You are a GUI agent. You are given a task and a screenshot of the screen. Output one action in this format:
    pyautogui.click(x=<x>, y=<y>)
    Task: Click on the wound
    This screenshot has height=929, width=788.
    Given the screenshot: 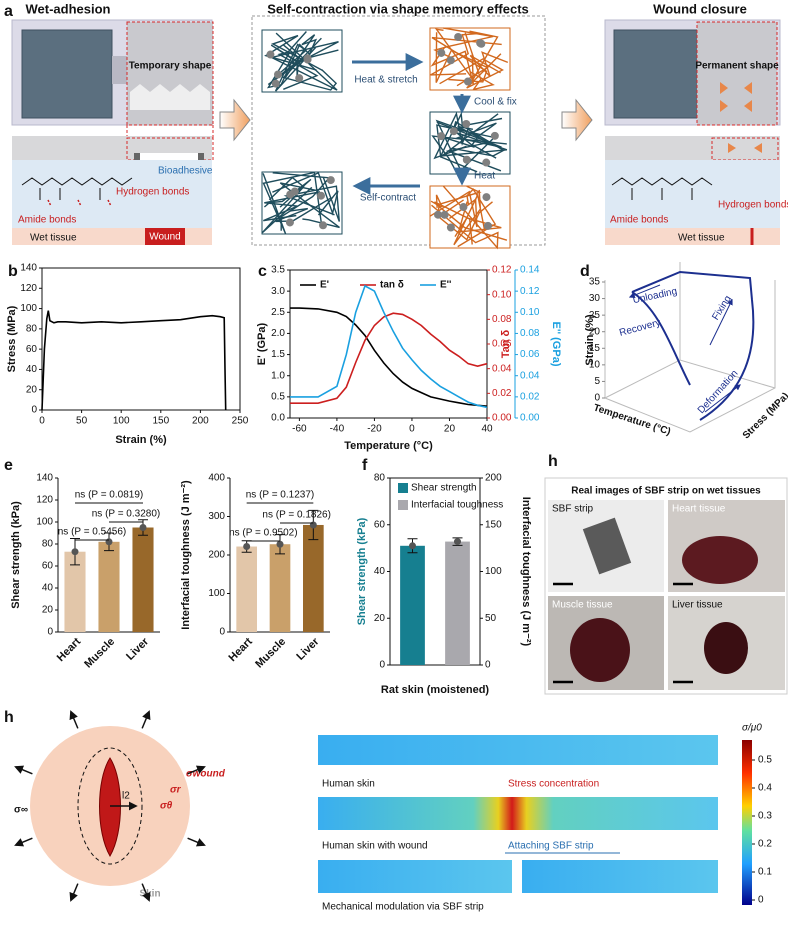 What is the action you would take?
    pyautogui.click(x=165, y=236)
    